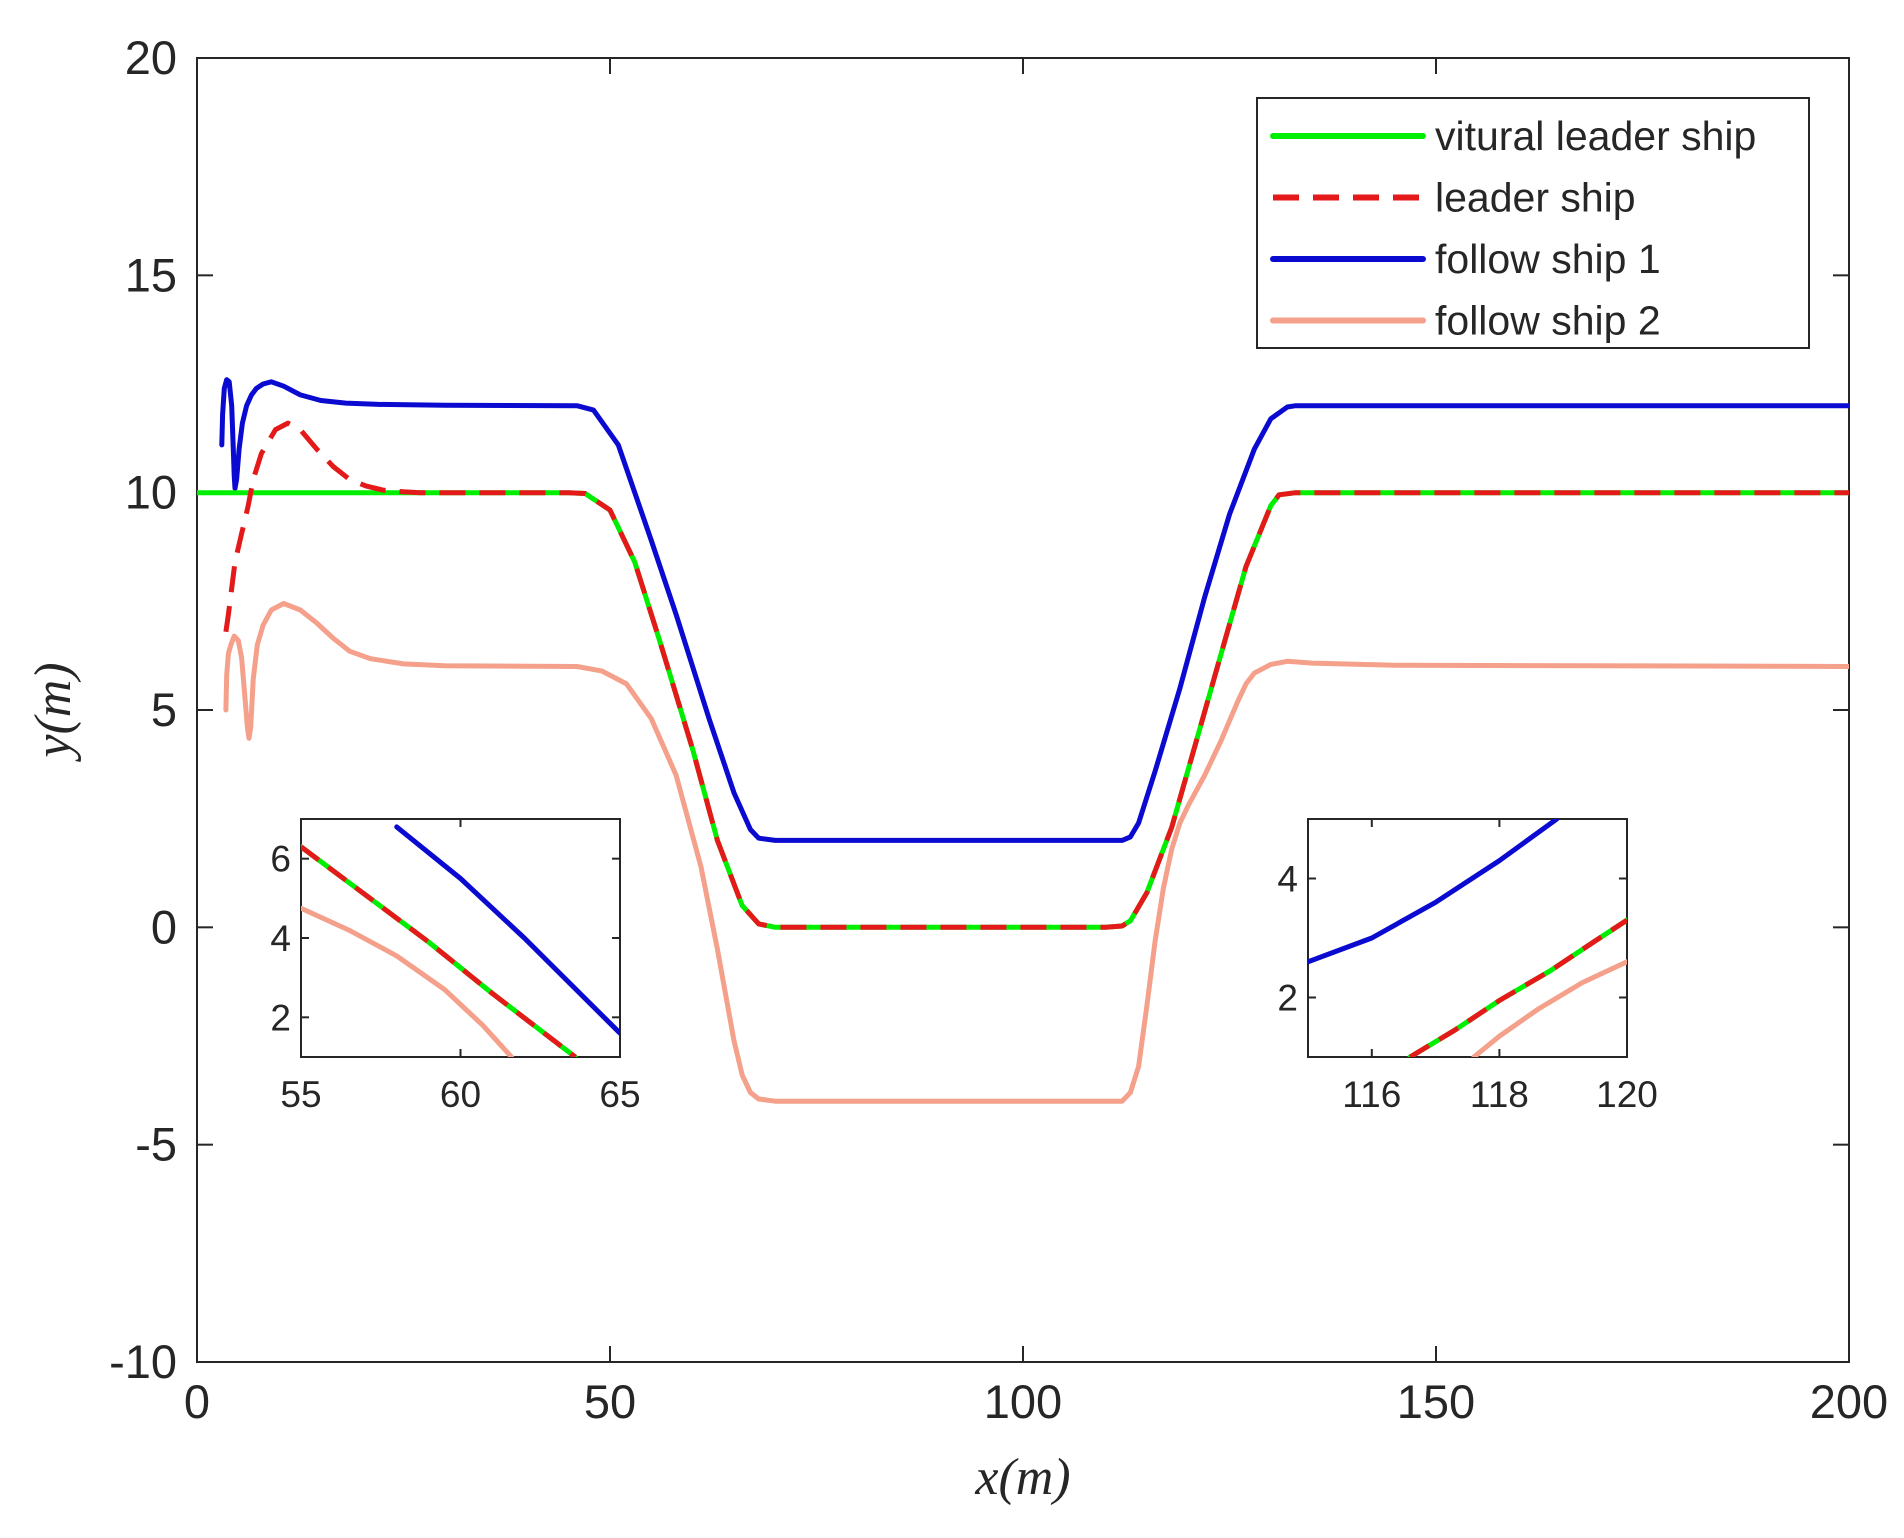  Describe the element at coordinates (1849, 1401) in the screenshot. I see `x-tick-label: 200` at that location.